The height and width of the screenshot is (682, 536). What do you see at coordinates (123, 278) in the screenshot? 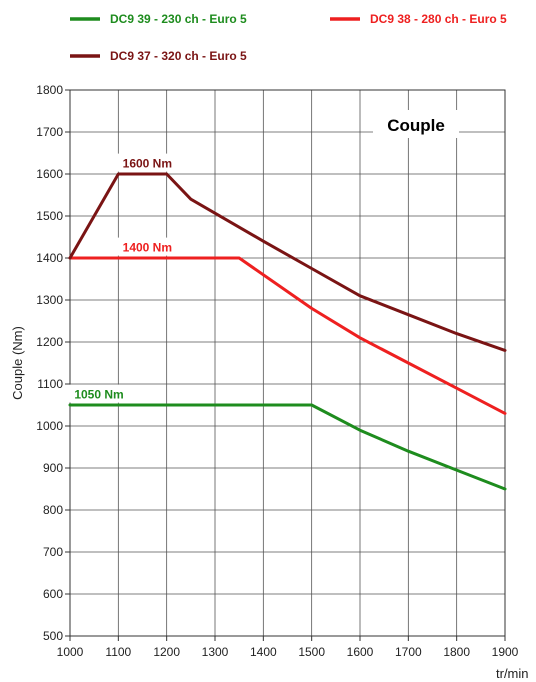
I see `annotations: 1600 Nm 1400 Nm 1050 Nm` at bounding box center [123, 278].